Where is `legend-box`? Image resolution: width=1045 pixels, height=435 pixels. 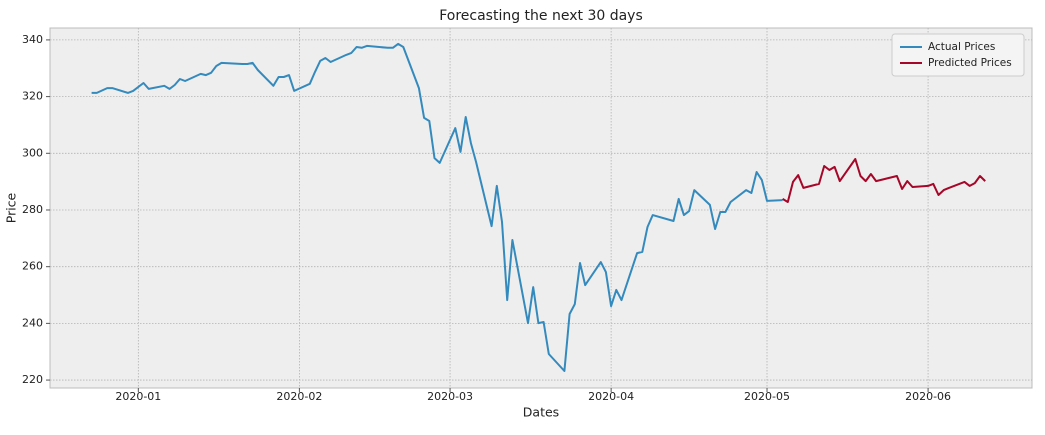
legend-box is located at coordinates (958, 55).